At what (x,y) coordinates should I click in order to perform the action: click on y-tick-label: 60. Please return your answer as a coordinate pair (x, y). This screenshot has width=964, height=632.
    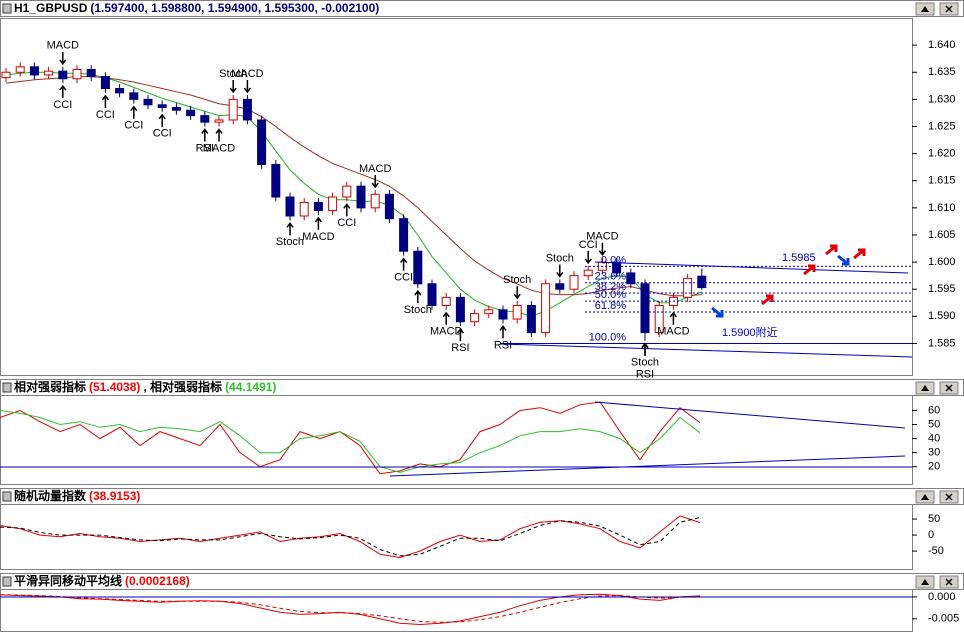
    Looking at the image, I should click on (934, 410).